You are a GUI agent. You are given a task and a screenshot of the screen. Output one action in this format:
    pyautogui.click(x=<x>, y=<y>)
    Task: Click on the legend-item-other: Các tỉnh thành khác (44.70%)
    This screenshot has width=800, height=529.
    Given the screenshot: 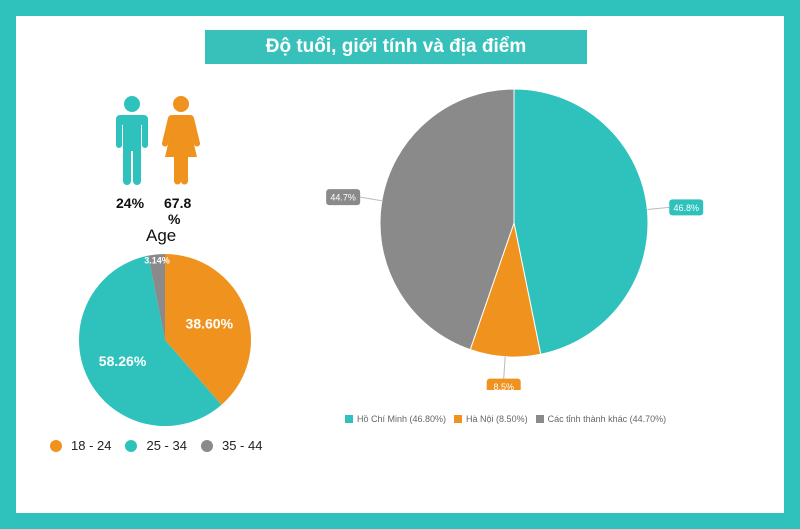 What is the action you would take?
    pyautogui.click(x=601, y=419)
    